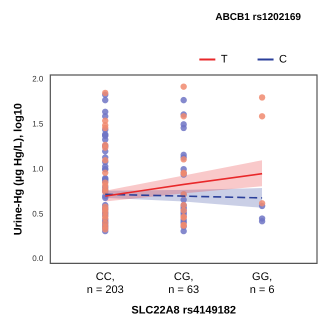 This screenshot has height=329, width=333. Describe the element at coordinates (283, 60) in the screenshot. I see `legend-label: C` at that location.